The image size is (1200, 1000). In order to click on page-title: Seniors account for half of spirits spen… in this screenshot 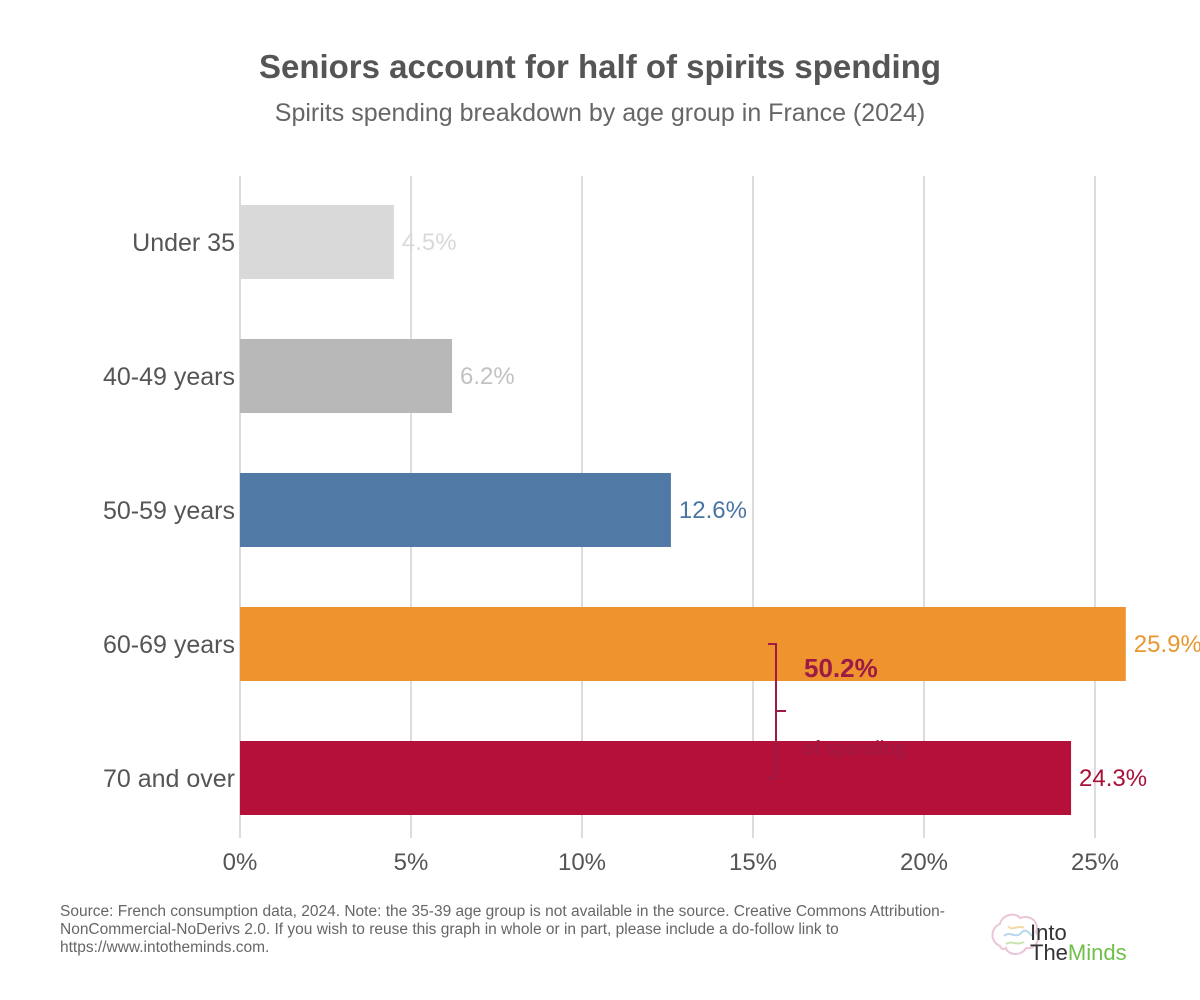, I will do `click(600, 66)`.